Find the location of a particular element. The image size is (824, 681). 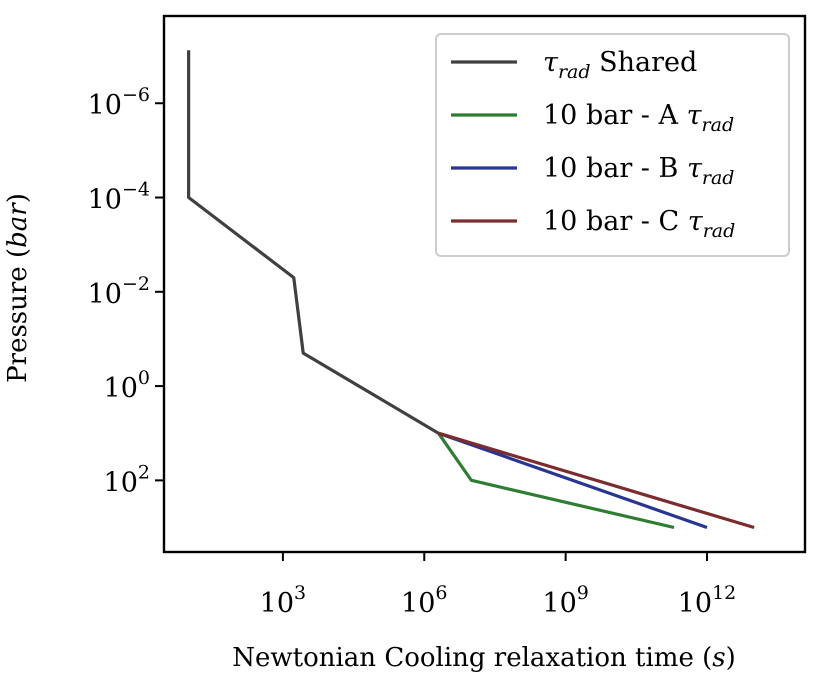

y-axis-label: Pressure (bar) is located at coordinates (18, 288).